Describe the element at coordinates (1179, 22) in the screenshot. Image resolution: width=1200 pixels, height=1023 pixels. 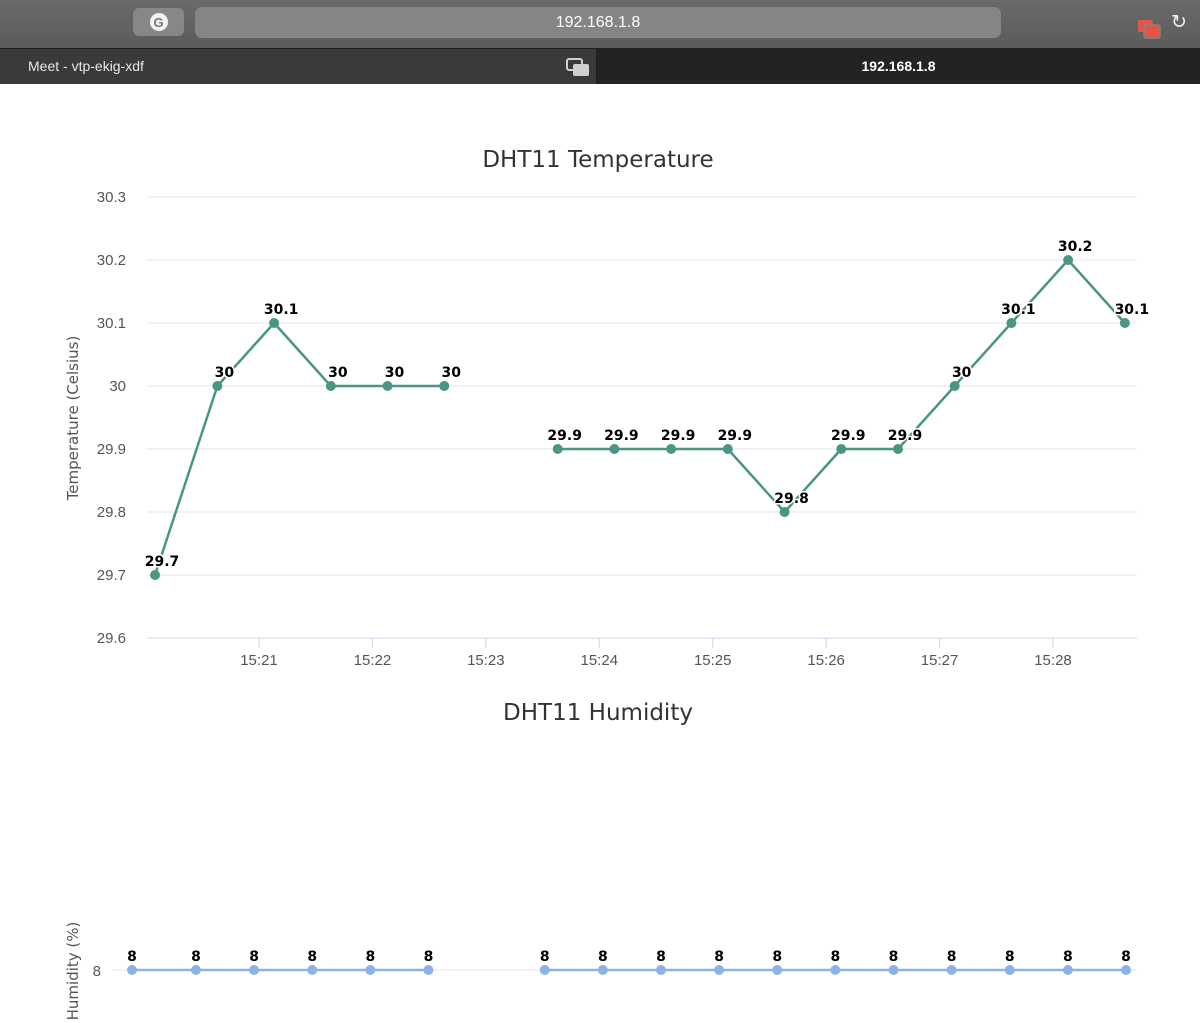
I see `reload-icon: ↻` at that location.